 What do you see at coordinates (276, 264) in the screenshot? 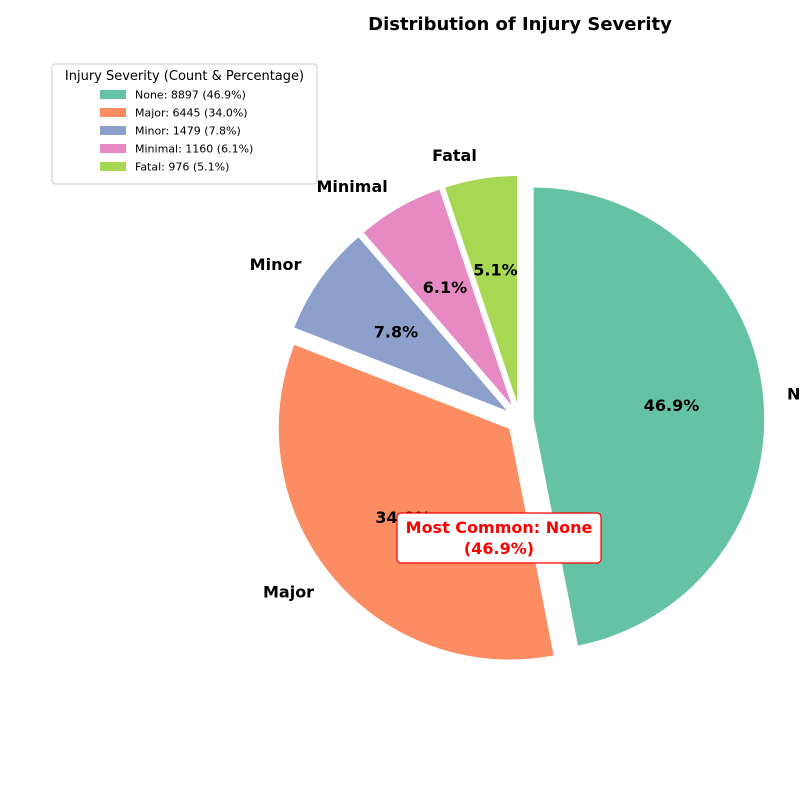
I see `category-label-minor: Minor` at bounding box center [276, 264].